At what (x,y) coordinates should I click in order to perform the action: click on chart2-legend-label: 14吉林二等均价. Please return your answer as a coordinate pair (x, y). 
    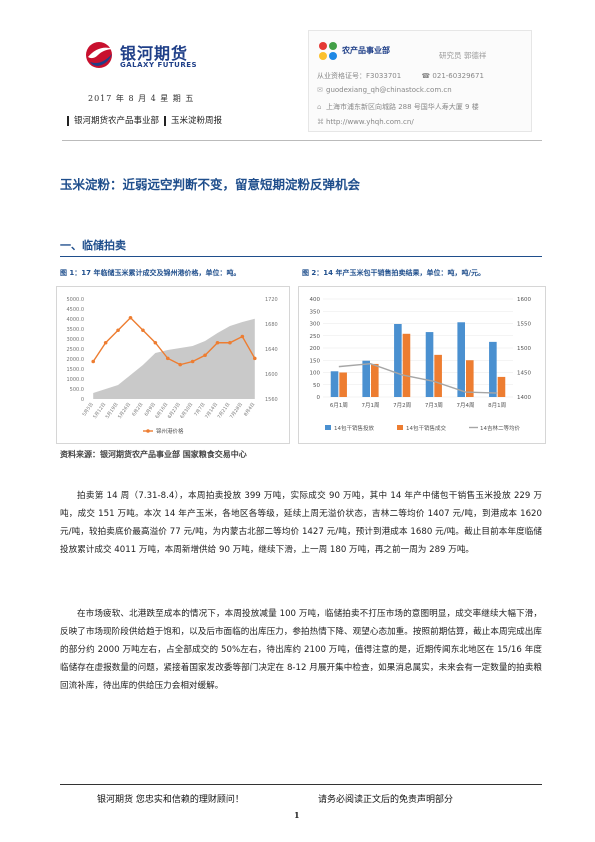
    Looking at the image, I should click on (500, 428).